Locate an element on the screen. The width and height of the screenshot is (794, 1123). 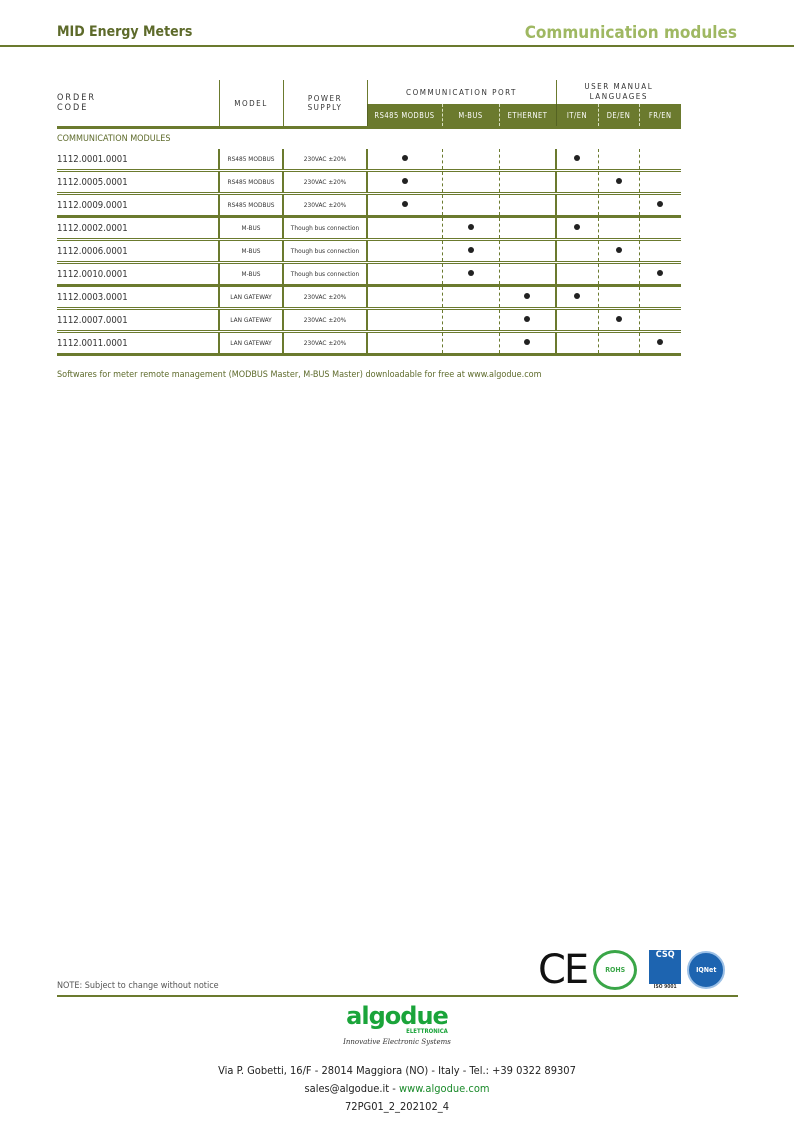
iqnet-logo-icon: IQNet is located at coordinates (706, 970).